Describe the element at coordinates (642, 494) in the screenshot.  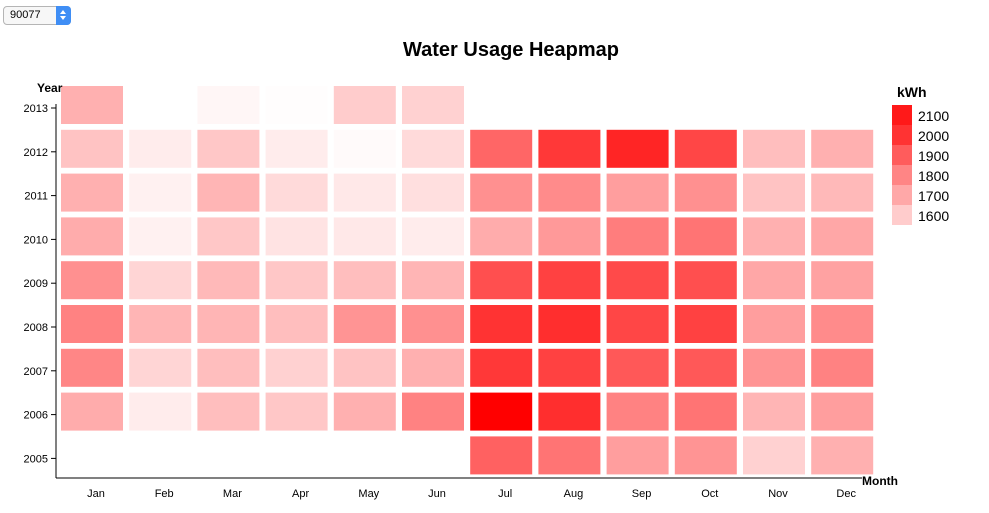
I see `x-tick-label: Sep` at that location.